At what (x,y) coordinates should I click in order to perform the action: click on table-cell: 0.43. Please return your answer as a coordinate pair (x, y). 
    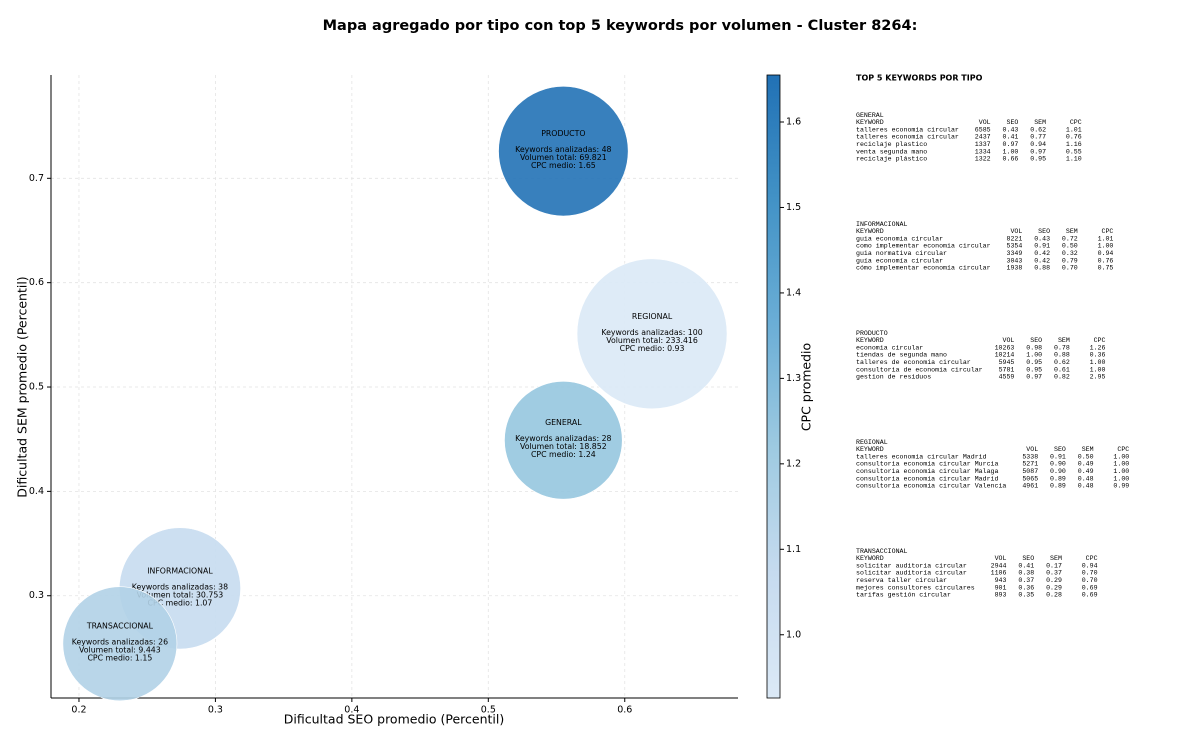
    Looking at the image, I should click on (1011, 129).